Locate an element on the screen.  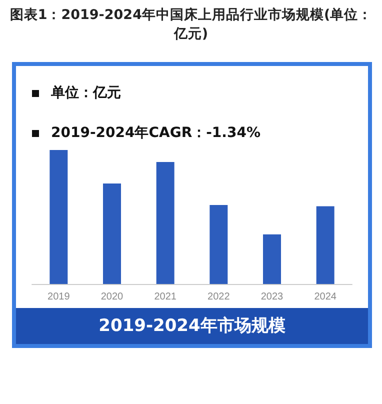
x-tick-label: 2023 is located at coordinates (272, 297).